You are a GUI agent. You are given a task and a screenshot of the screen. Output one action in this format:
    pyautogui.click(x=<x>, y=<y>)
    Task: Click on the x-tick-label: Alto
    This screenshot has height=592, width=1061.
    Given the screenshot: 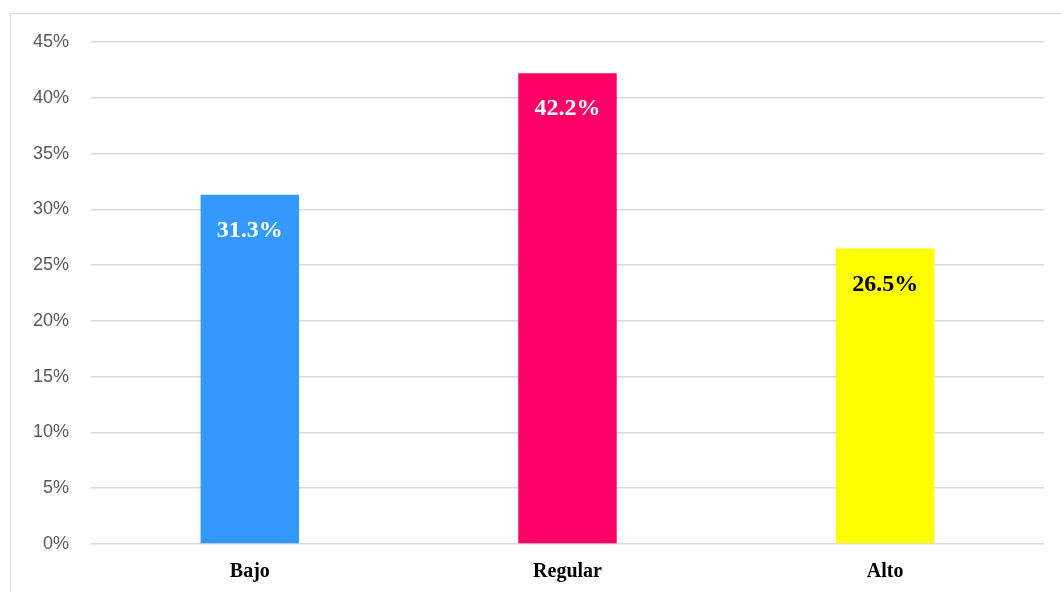 What is the action you would take?
    pyautogui.click(x=885, y=570)
    